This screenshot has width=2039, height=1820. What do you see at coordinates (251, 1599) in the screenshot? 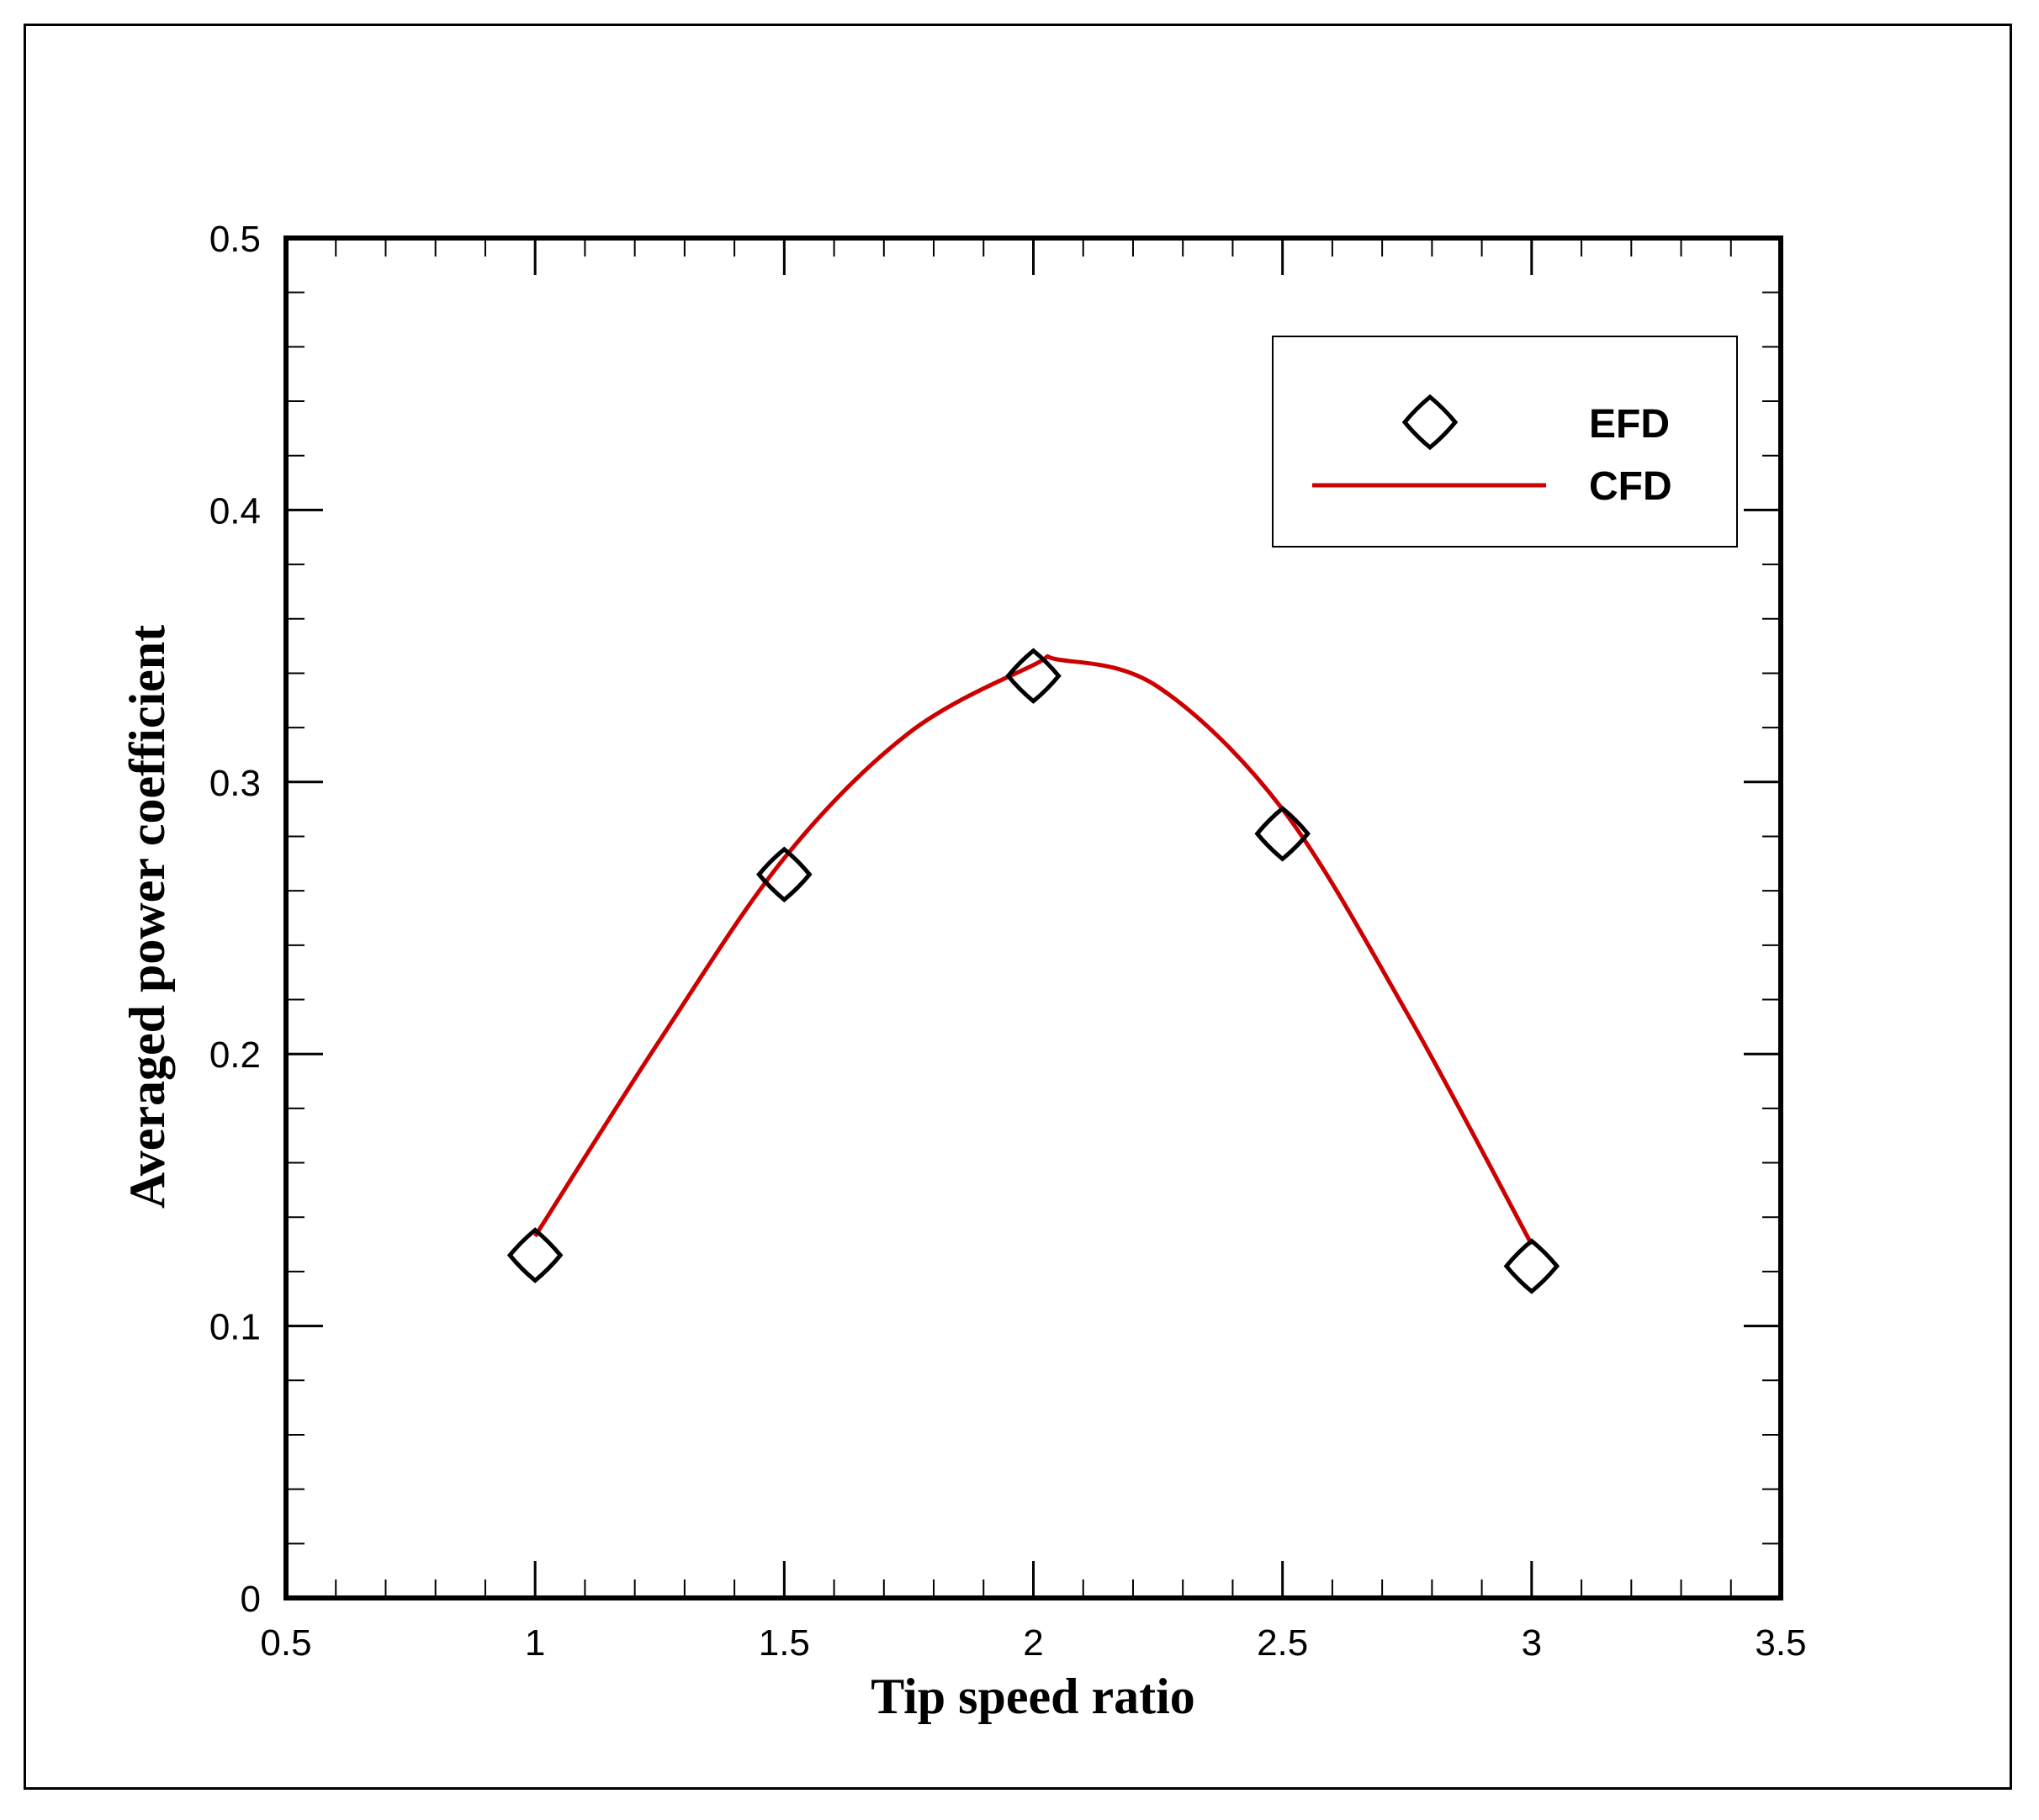
I see `y-tick-label: 0` at bounding box center [251, 1599].